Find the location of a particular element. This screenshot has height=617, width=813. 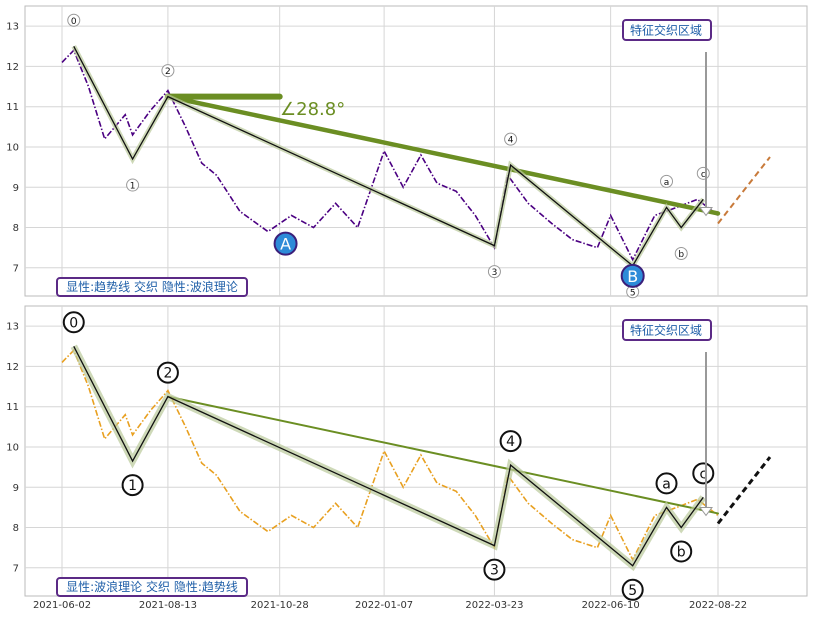

x-tick-label: 2022-06-10 is located at coordinates (611, 605).